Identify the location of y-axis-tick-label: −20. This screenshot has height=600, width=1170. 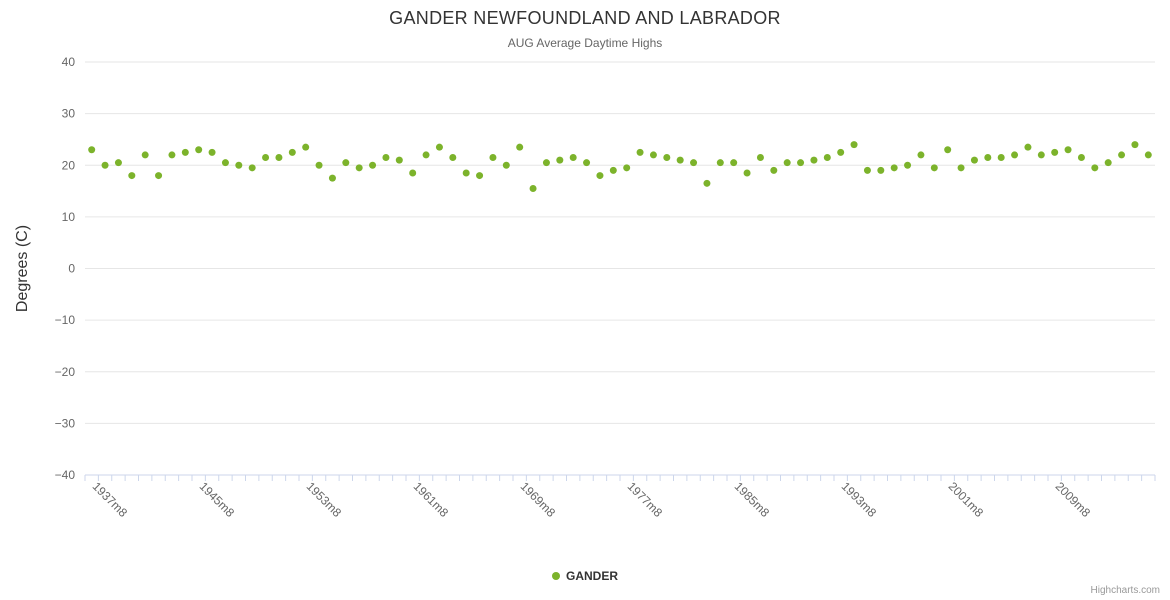
(65, 372).